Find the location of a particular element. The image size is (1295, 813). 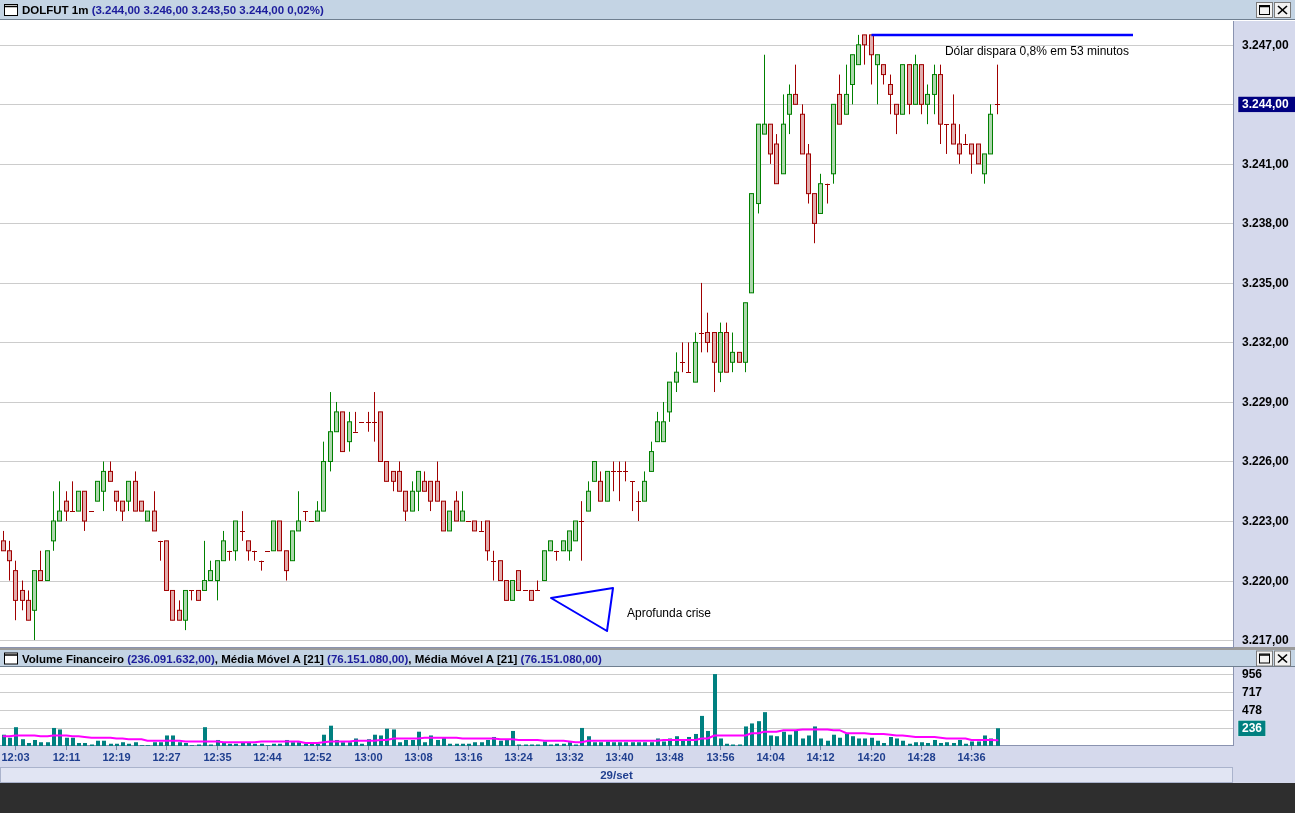

y-tick-label: 236 is located at coordinates (1252, 728).